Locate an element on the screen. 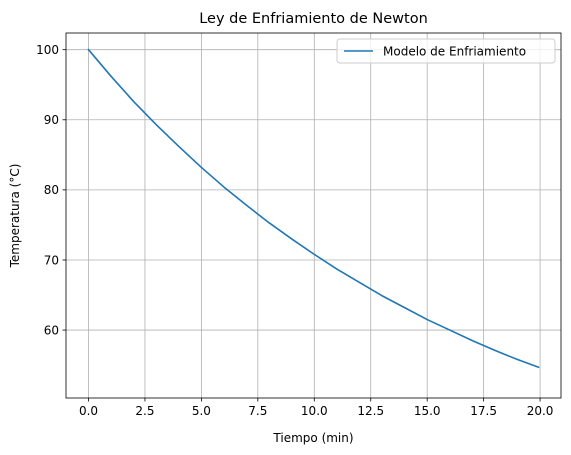  x-tick-label: 17.5 is located at coordinates (483, 411).